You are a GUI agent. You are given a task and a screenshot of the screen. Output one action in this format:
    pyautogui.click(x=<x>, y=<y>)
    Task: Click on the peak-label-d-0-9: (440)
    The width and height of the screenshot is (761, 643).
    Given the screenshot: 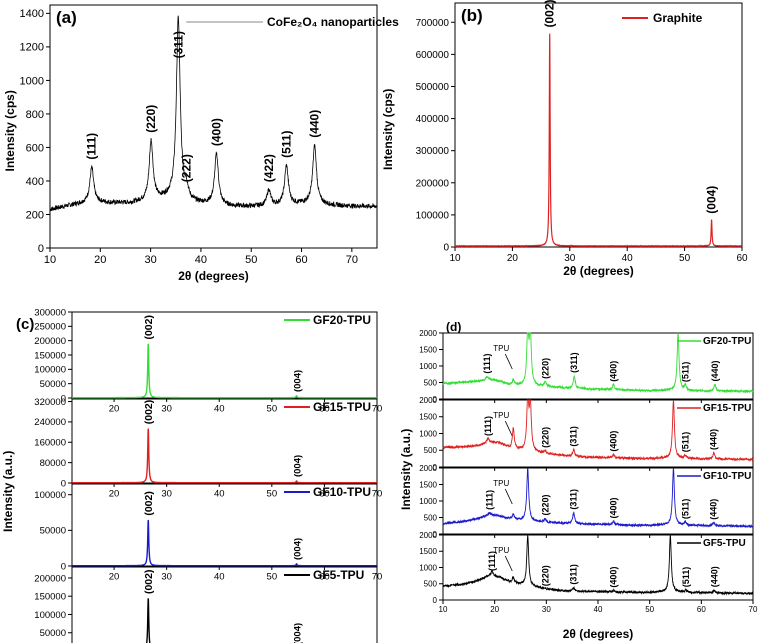 What is the action you would take?
    pyautogui.click(x=715, y=370)
    